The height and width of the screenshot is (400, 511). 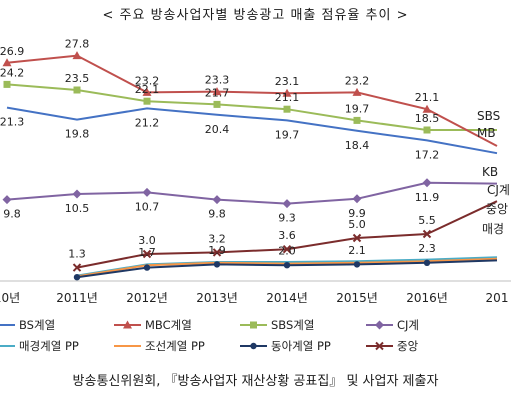 What do you see at coordinates (357, 108) in the screenshot?
I see `data-label-sbs: 19.7` at bounding box center [357, 108].